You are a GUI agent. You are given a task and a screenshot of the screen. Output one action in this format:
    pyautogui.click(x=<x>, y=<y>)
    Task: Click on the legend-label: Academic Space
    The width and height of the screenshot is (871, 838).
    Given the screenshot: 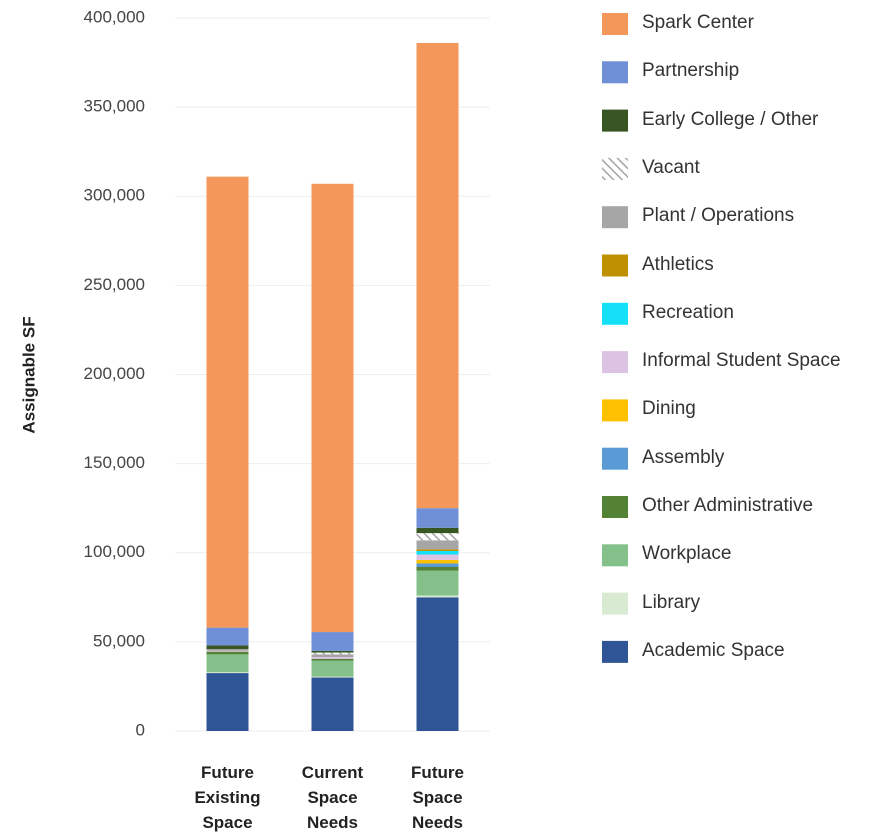 What is the action you would take?
    pyautogui.click(x=713, y=650)
    